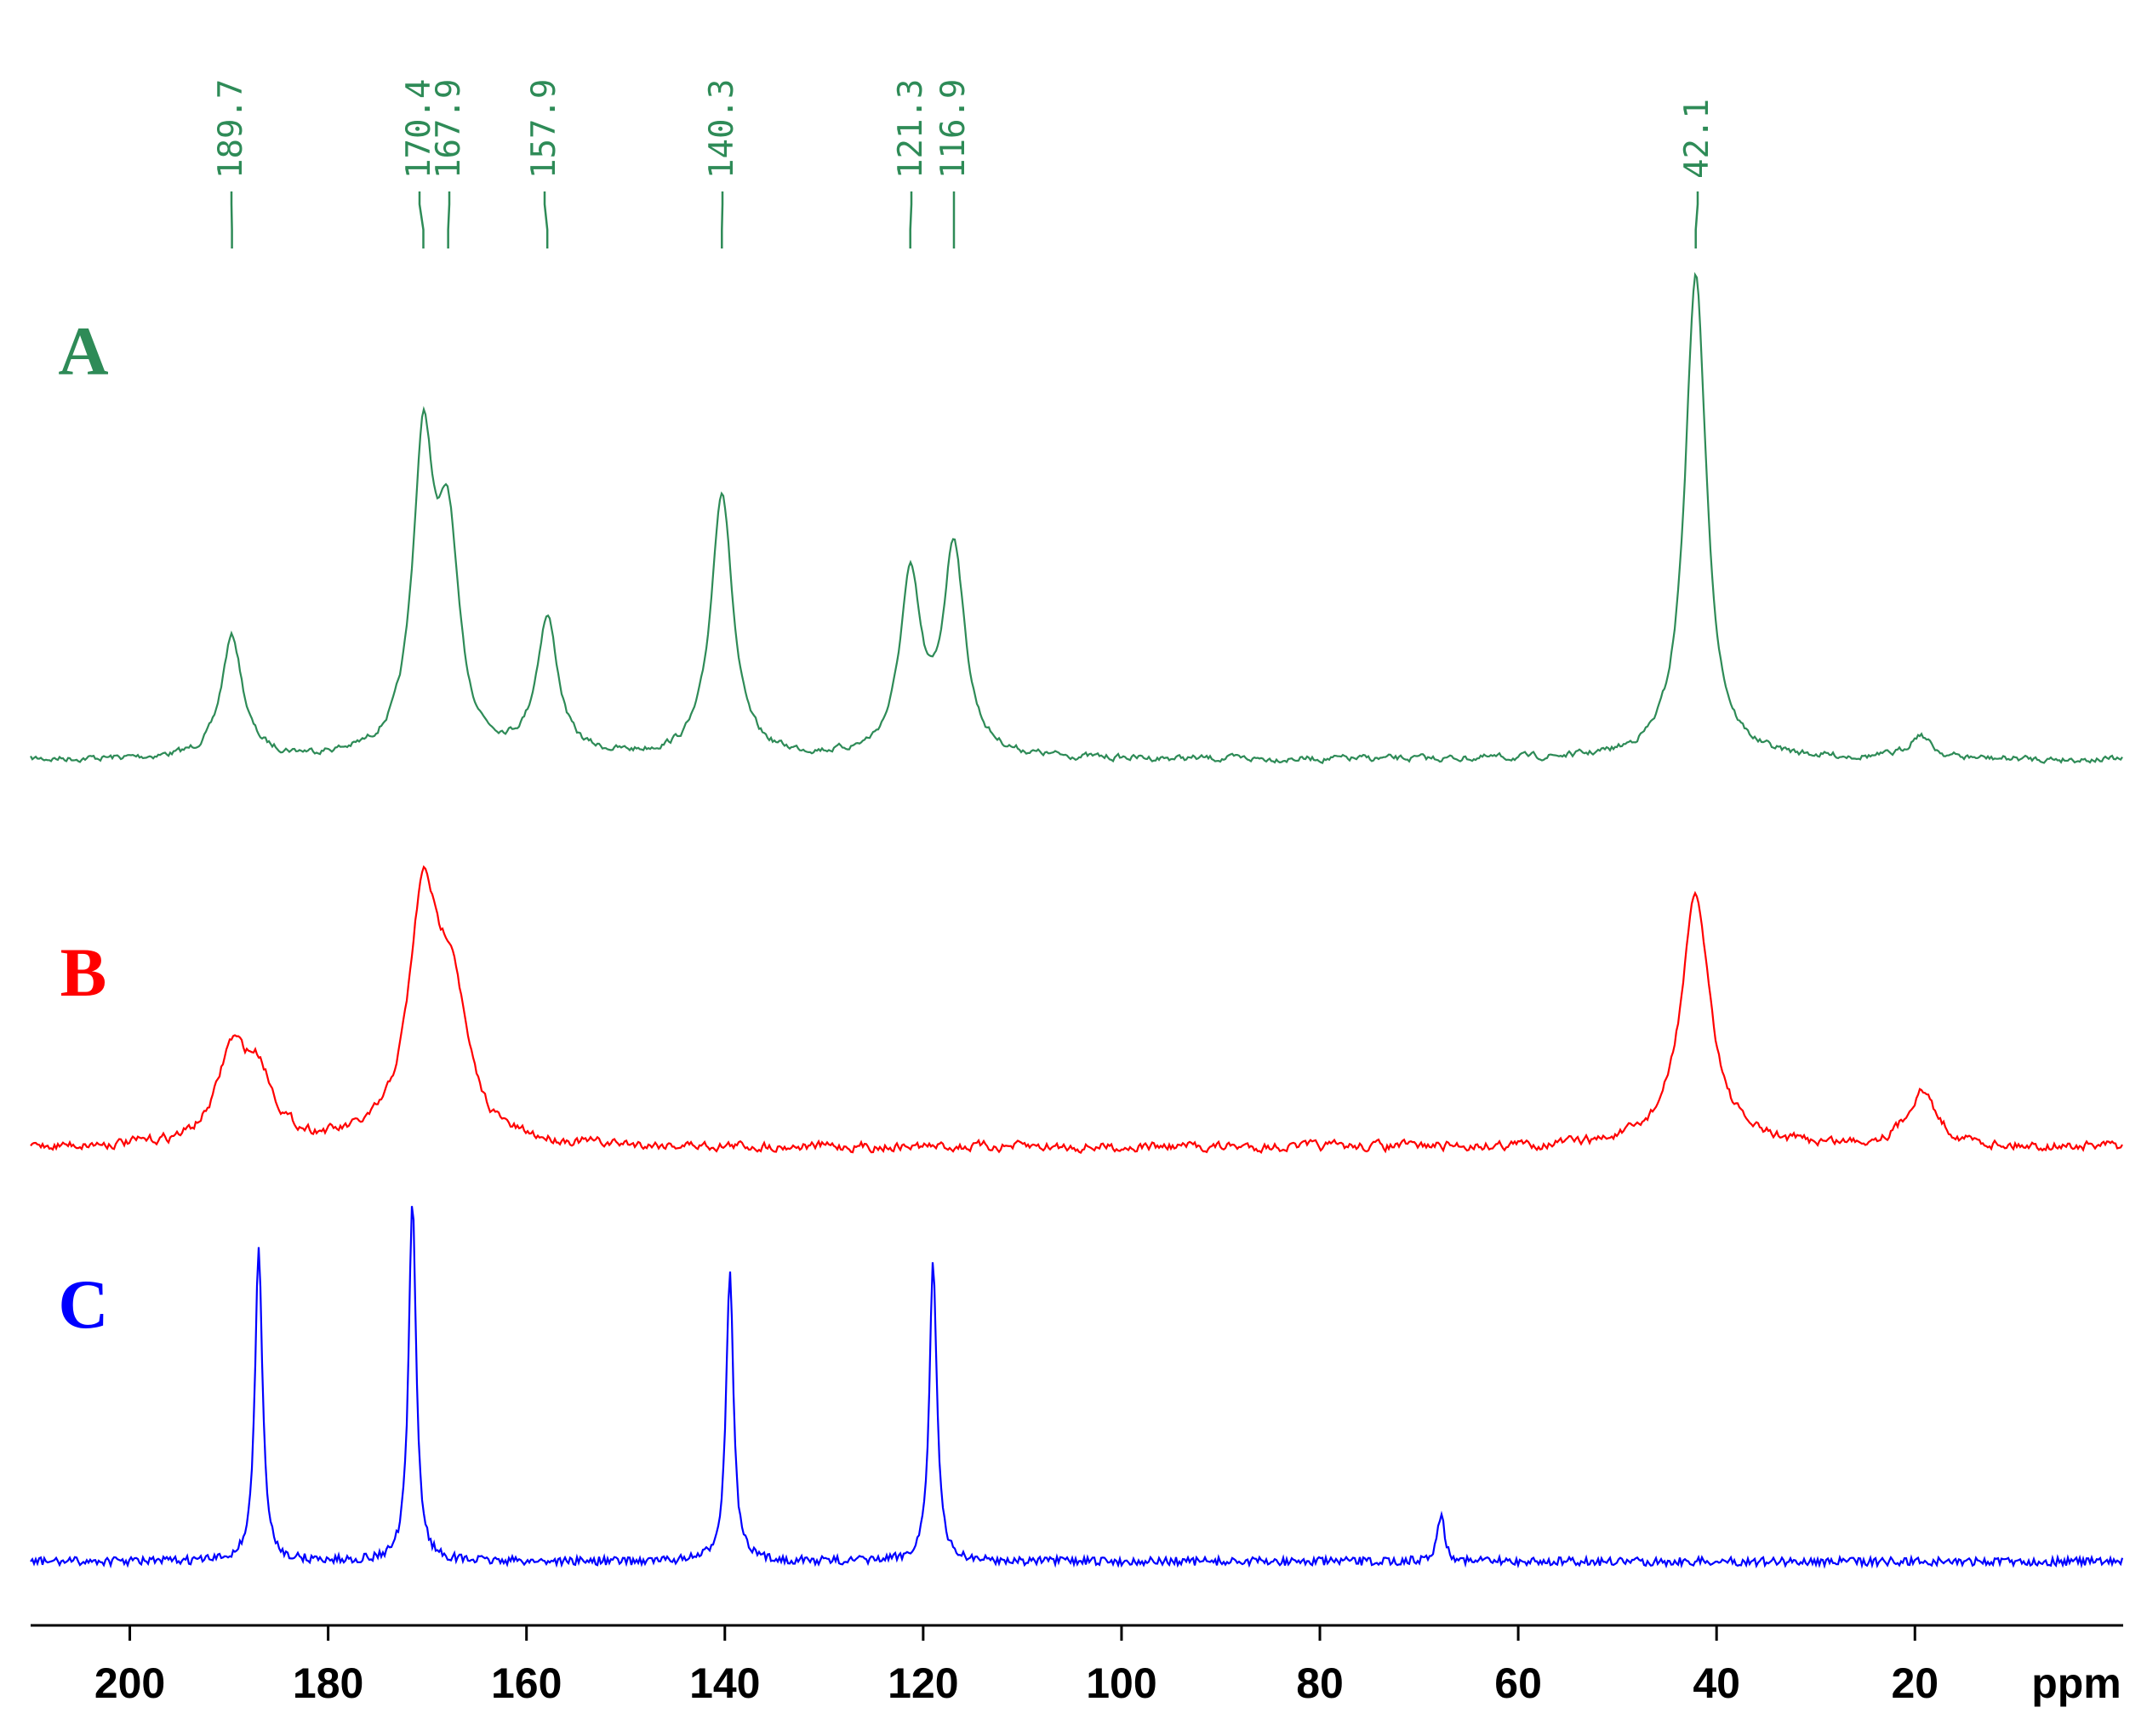 This screenshot has height=1736, width=2147. Describe the element at coordinates (419, 129) in the screenshot. I see `peak-label: 170.4` at that location.